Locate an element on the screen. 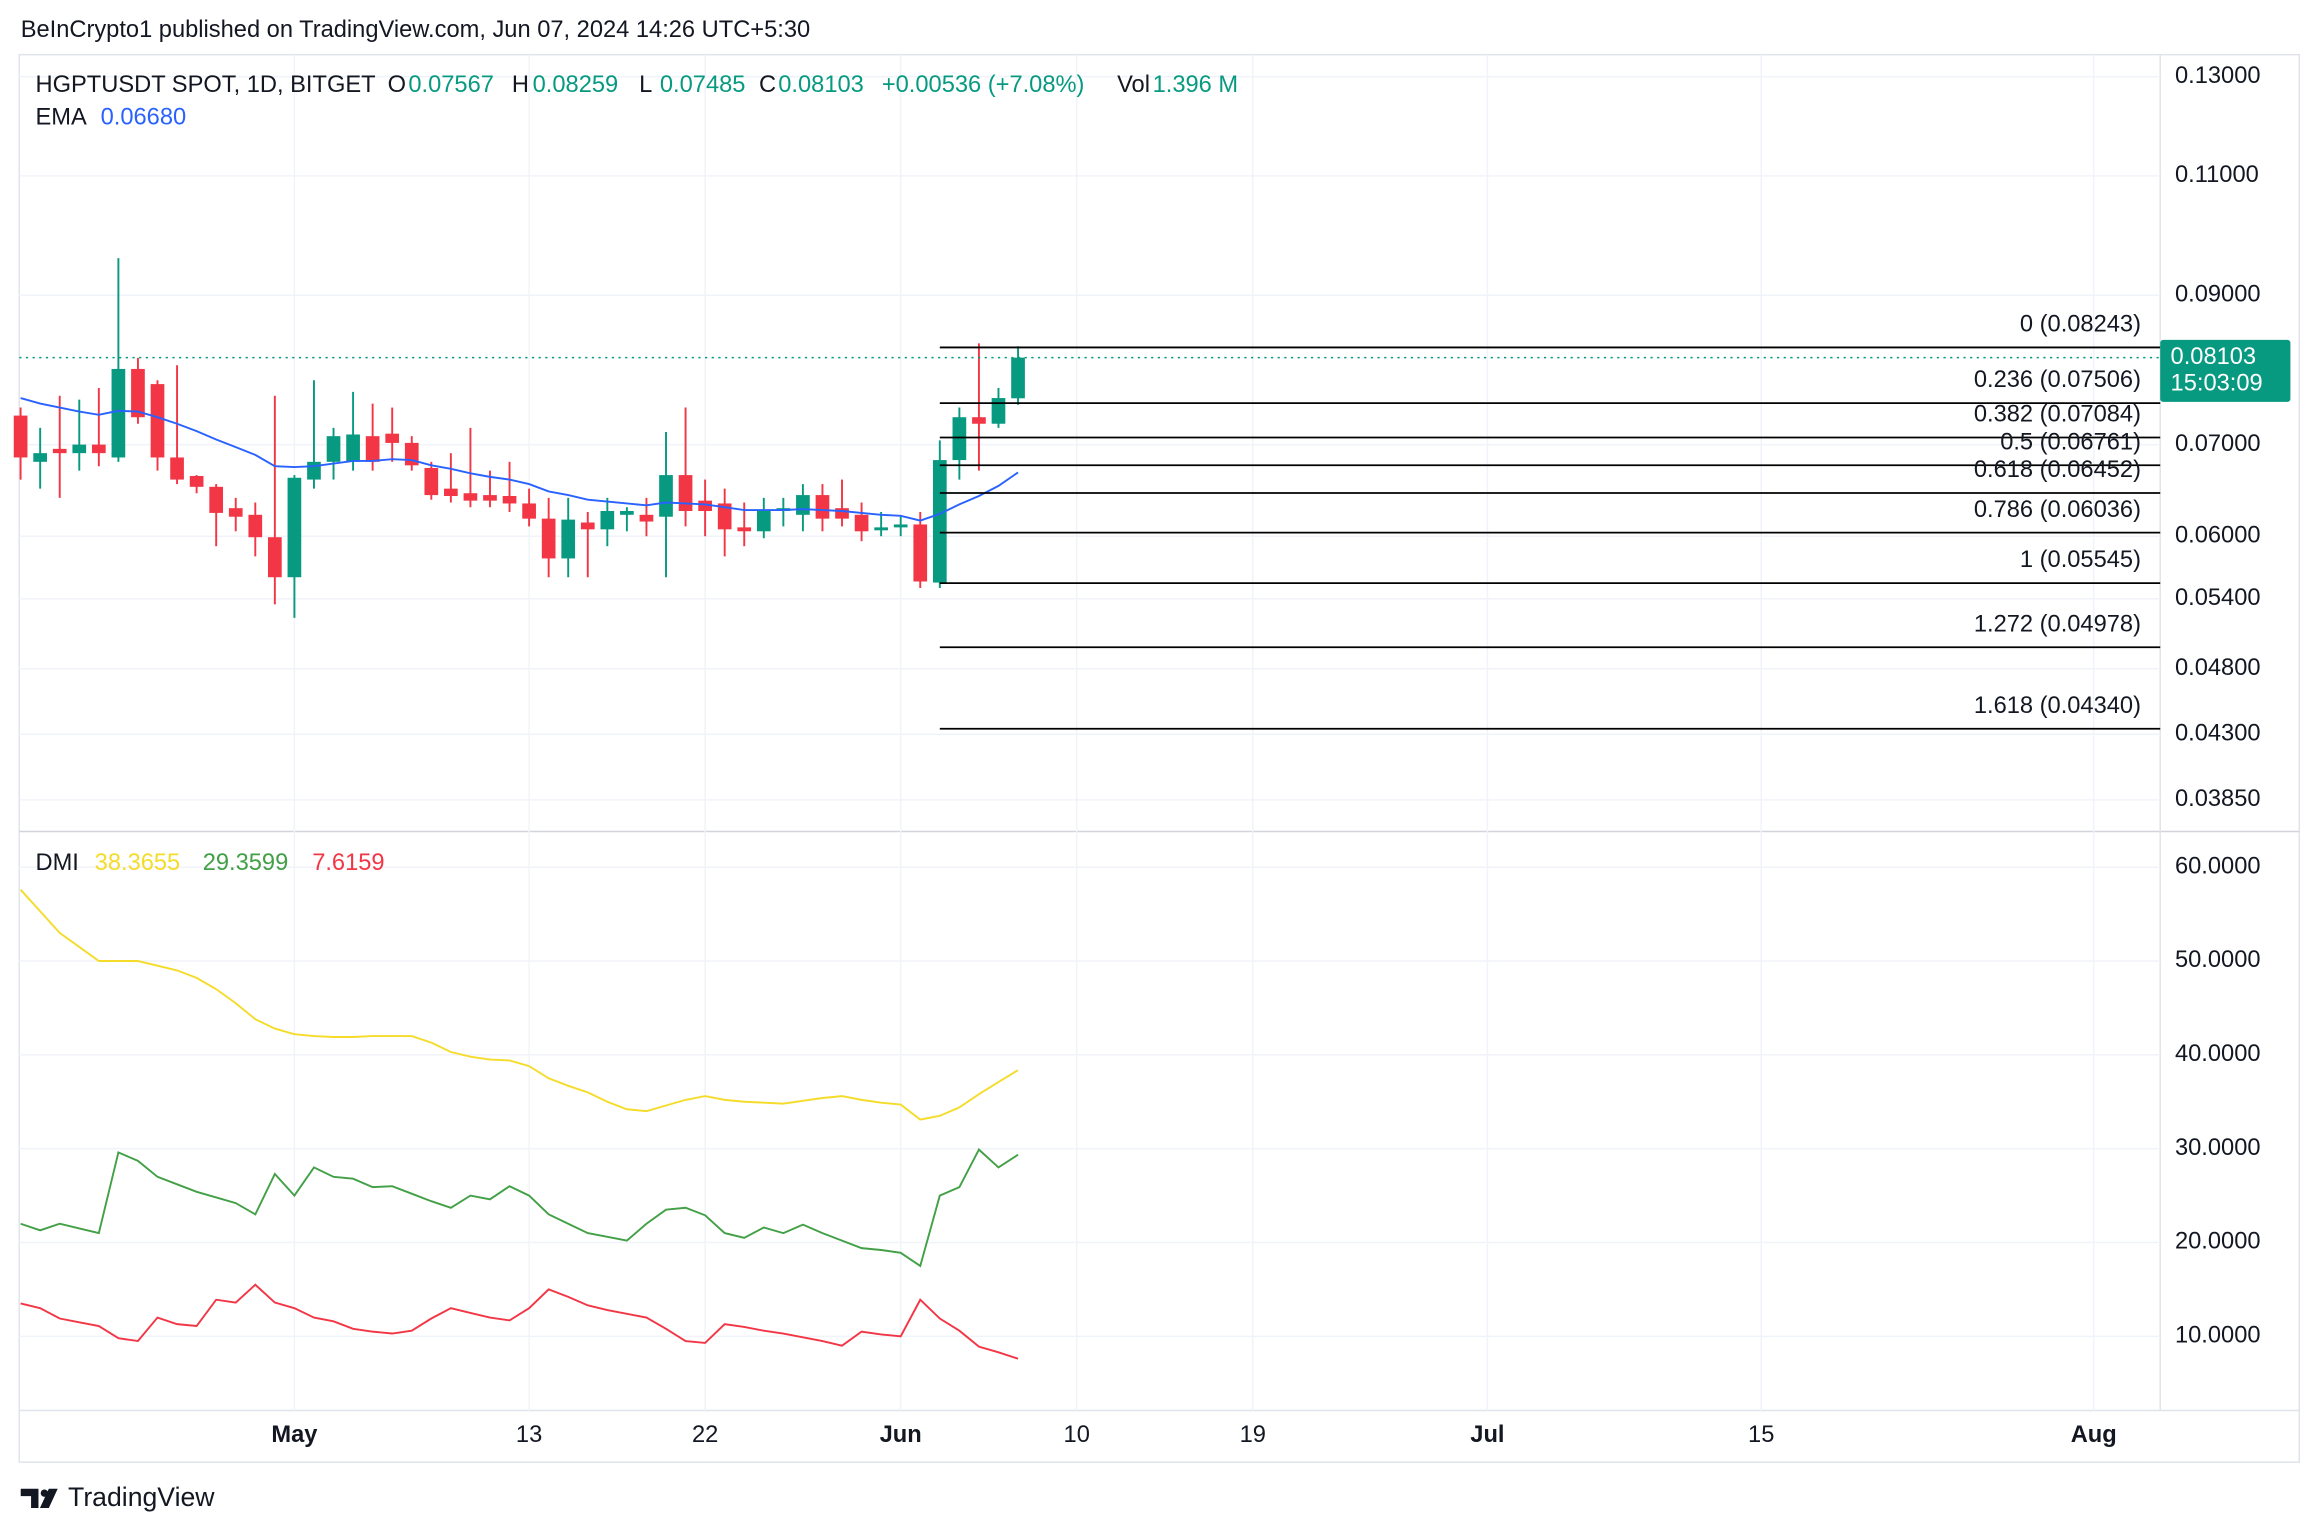  y-tick-label: 10.0000 is located at coordinates (2218, 1336).